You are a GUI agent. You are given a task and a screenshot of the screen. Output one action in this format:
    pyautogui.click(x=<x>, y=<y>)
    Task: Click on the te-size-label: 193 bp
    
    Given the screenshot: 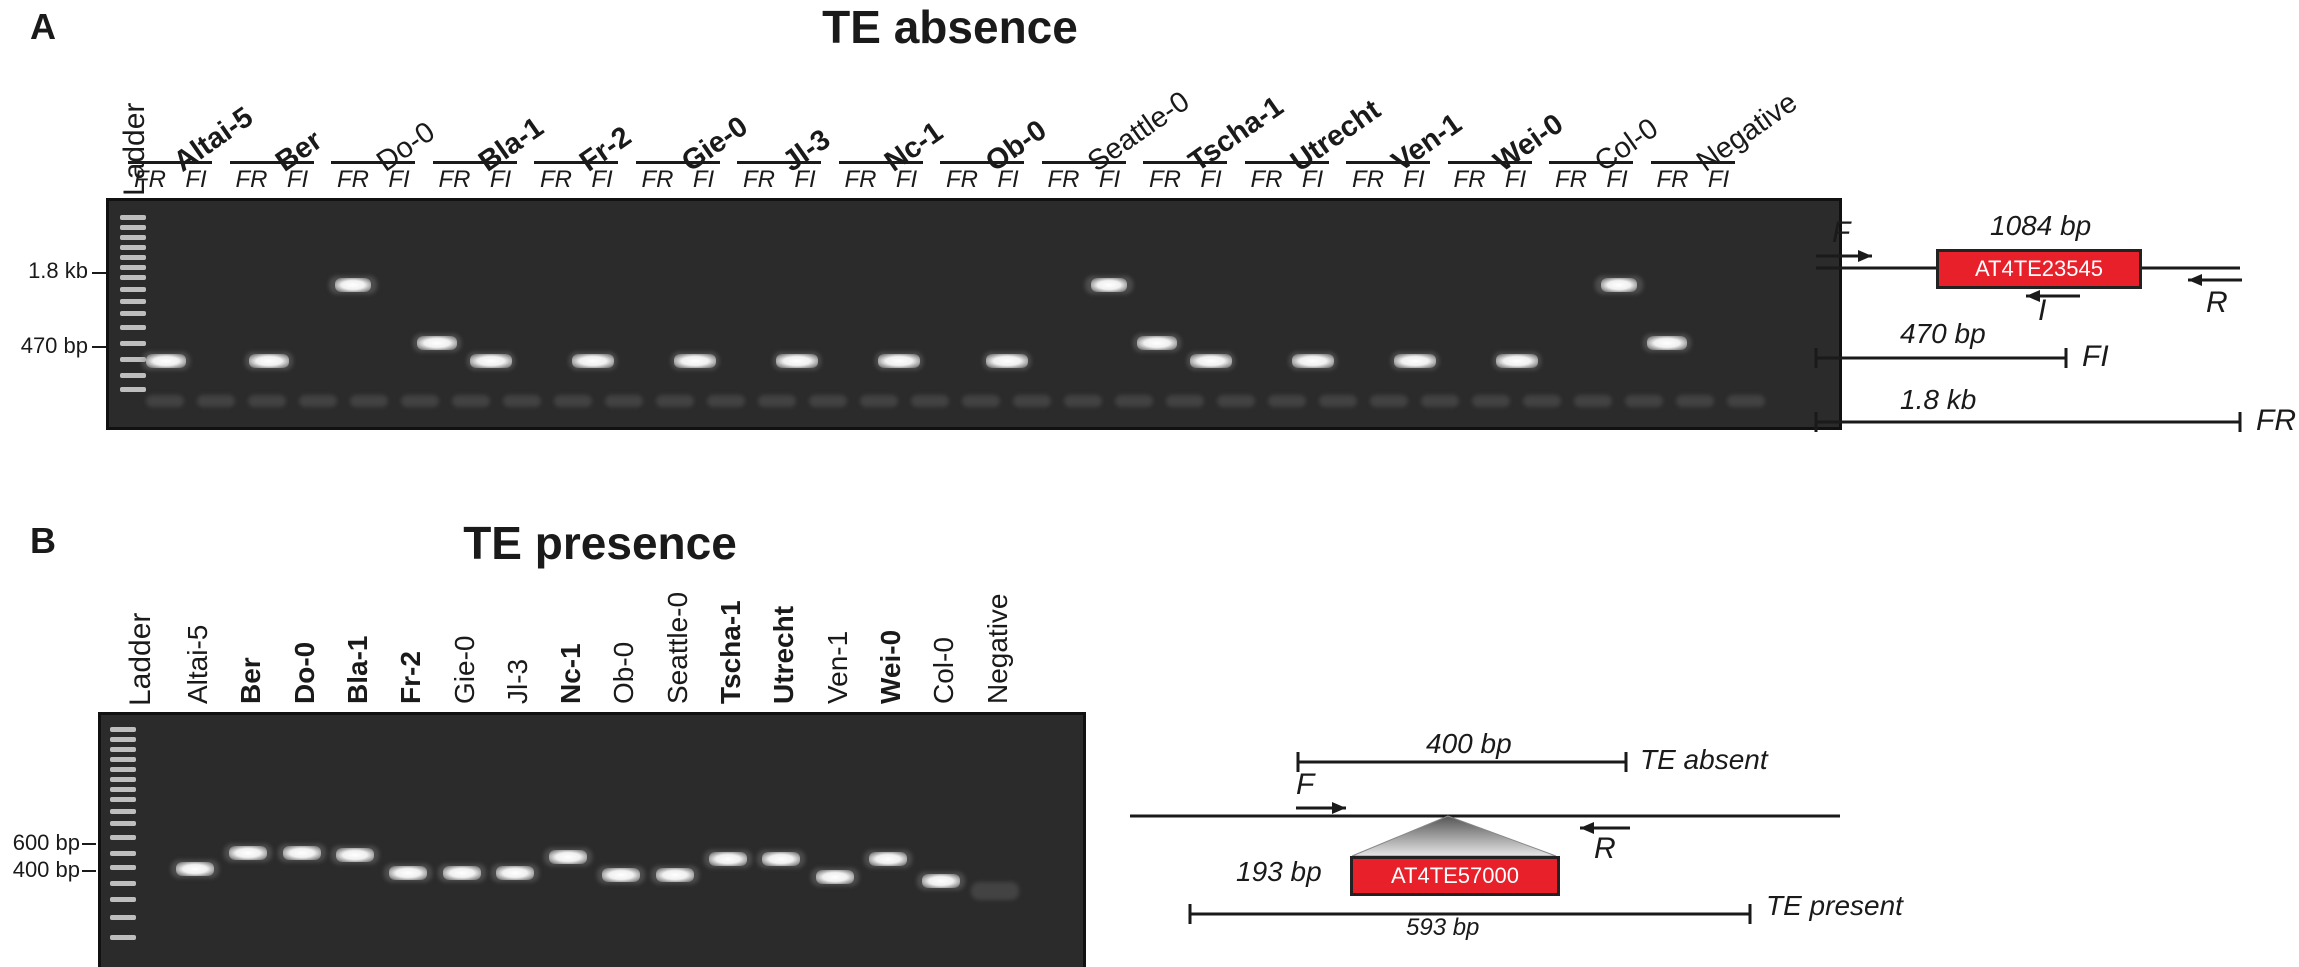 What is the action you would take?
    pyautogui.click(x=1279, y=871)
    